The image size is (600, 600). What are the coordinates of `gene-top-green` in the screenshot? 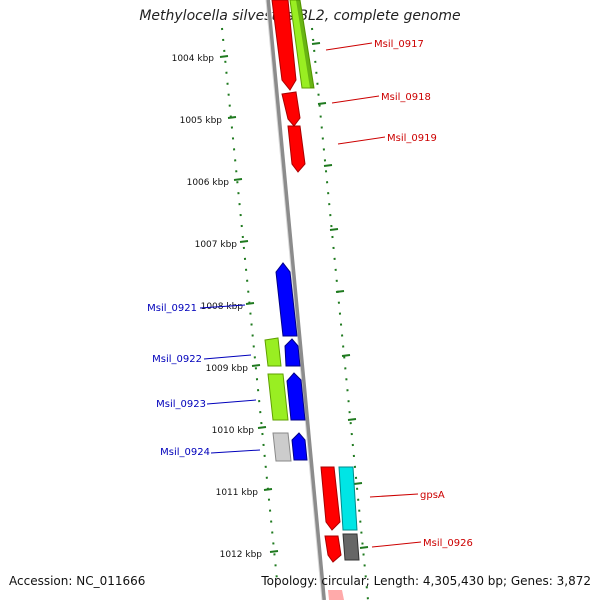 It's located at (302, 44).